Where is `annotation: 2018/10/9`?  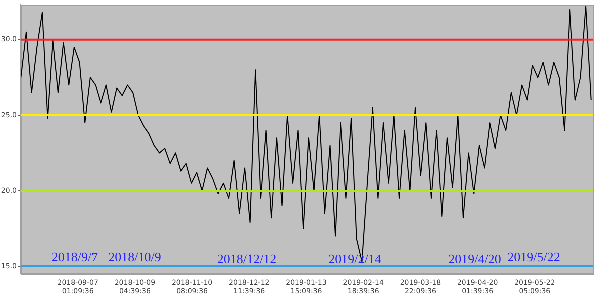
annotation: 2018/10/9 is located at coordinates (135, 256).